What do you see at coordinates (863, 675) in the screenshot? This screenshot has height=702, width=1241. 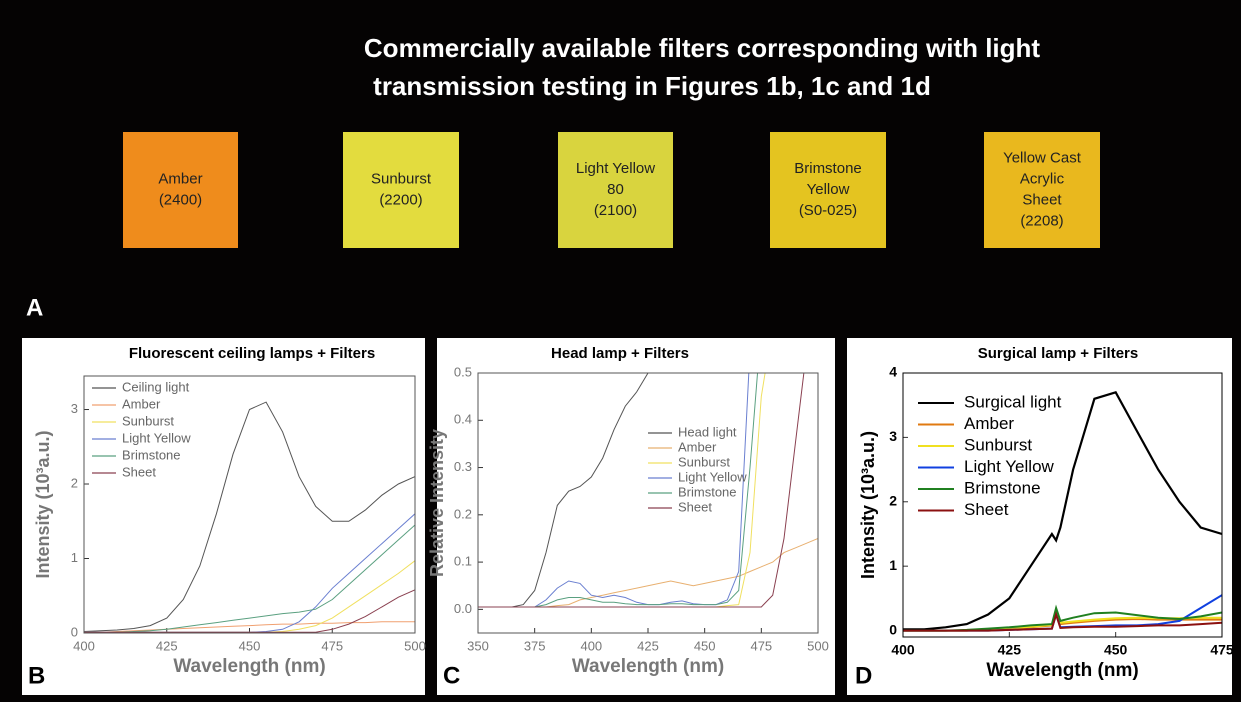 I see `panel-label: D` at bounding box center [863, 675].